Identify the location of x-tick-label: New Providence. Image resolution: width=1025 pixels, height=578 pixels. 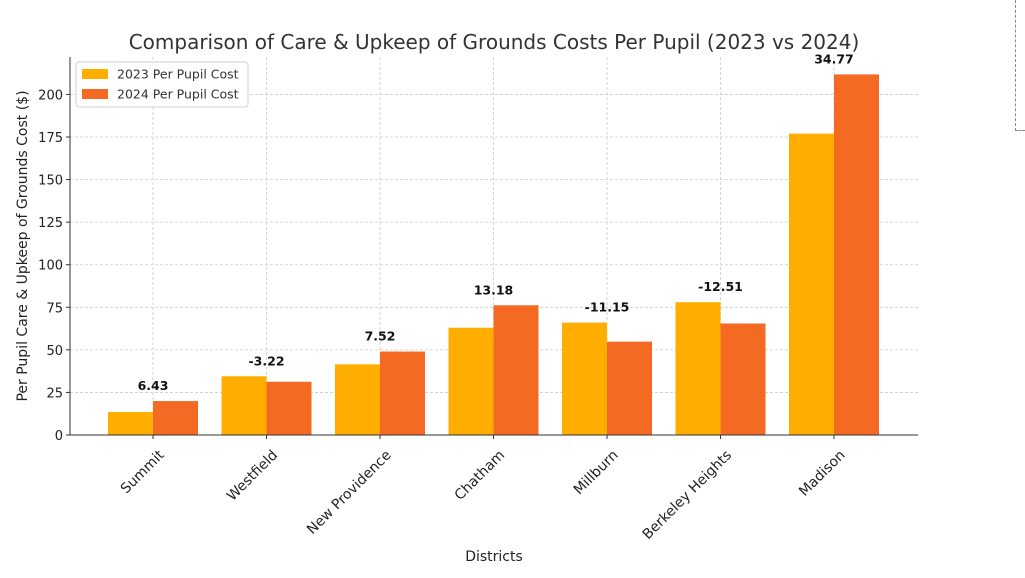
(349, 492).